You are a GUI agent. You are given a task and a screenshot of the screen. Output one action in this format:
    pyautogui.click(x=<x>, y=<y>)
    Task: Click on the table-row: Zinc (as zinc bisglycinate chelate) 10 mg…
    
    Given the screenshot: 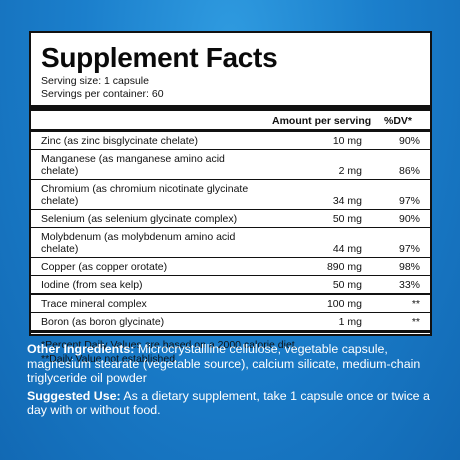 What is the action you would take?
    pyautogui.click(x=230, y=140)
    